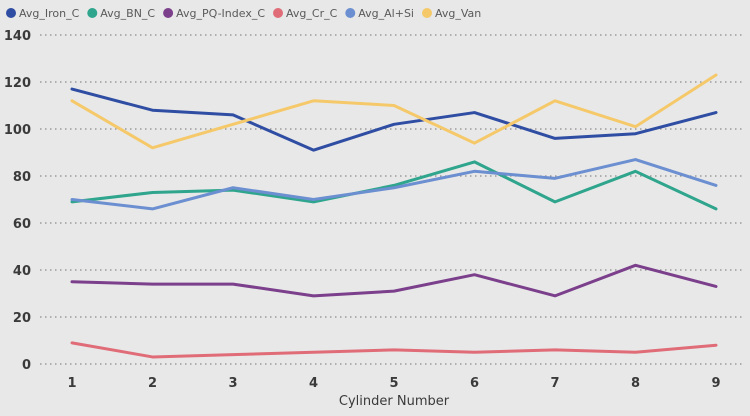  I want to click on legend-label: Avg_Van, so click(458, 13).